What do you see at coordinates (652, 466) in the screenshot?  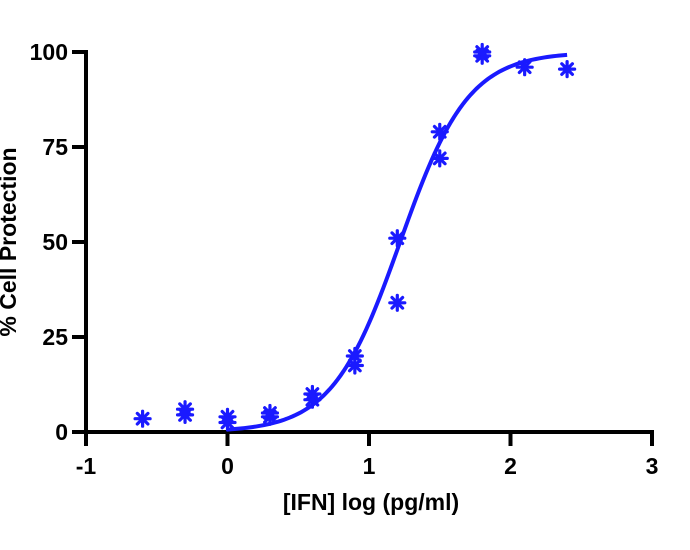 I see `x-tick-label: 3` at bounding box center [652, 466].